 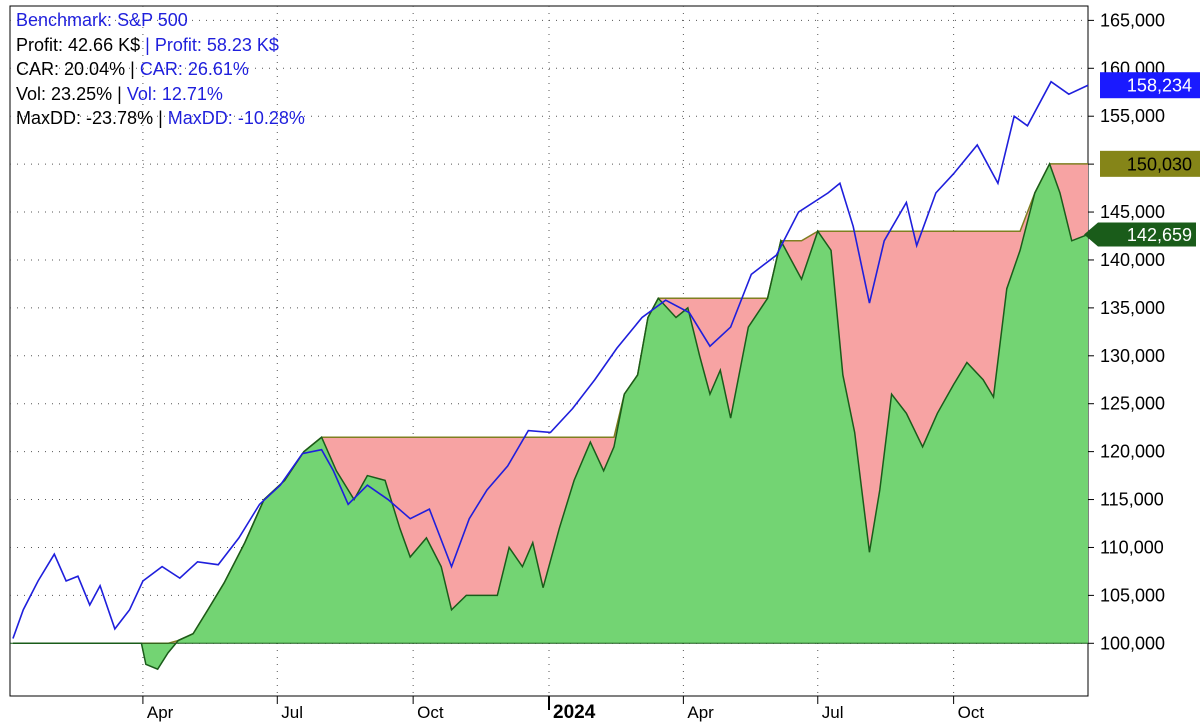 I want to click on legend-benchmark-value: 12.71%, so click(x=192, y=93).